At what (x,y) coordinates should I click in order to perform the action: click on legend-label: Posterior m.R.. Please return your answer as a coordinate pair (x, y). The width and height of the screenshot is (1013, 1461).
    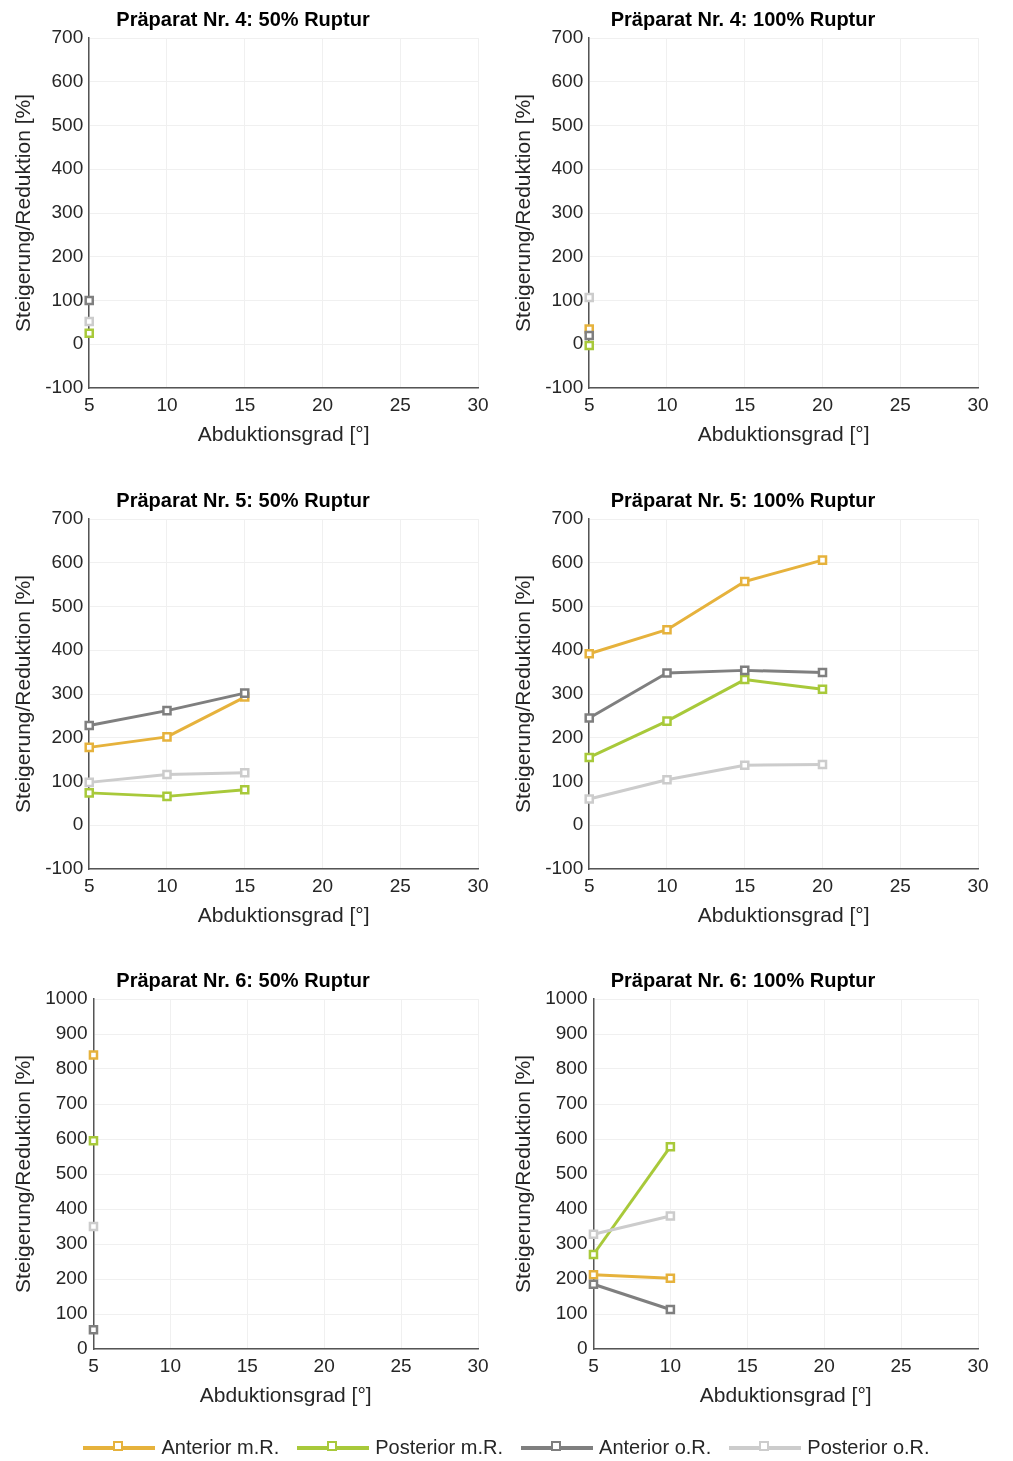
    Looking at the image, I should click on (439, 1447).